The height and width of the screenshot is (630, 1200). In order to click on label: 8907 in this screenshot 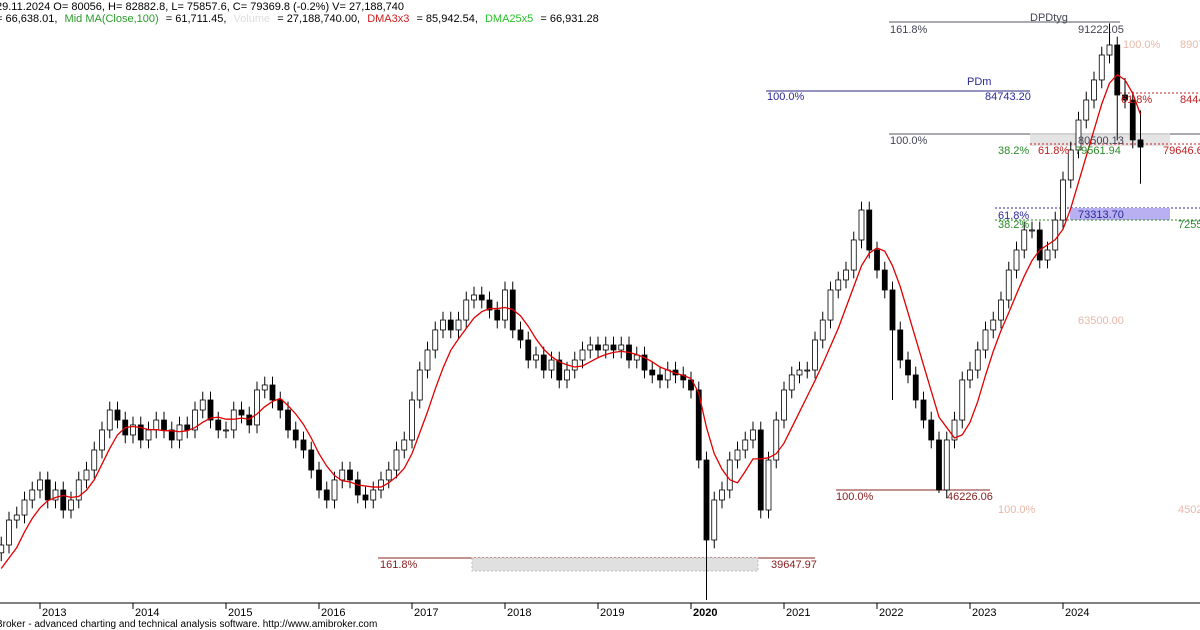, I will do `click(1190, 45)`.